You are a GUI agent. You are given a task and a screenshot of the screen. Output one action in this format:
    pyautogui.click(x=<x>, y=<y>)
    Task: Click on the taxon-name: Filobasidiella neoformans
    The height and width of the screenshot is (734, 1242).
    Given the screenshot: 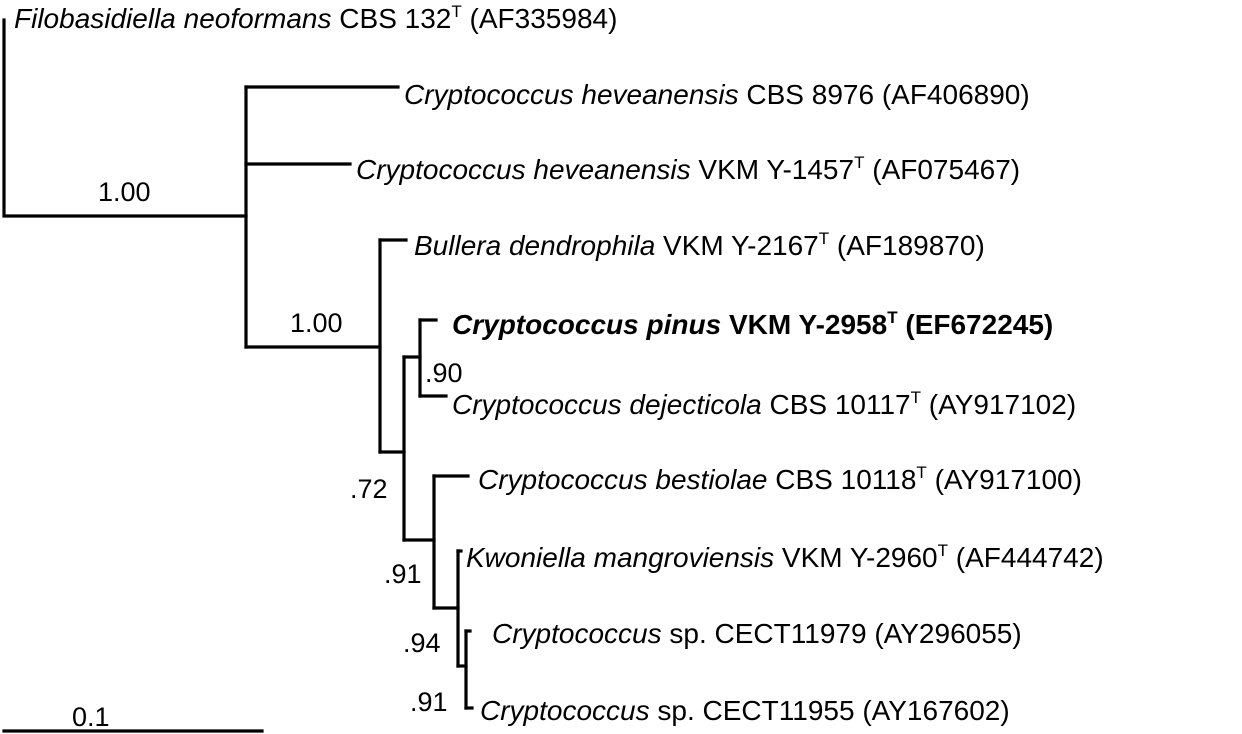 What is the action you would take?
    pyautogui.click(x=173, y=18)
    